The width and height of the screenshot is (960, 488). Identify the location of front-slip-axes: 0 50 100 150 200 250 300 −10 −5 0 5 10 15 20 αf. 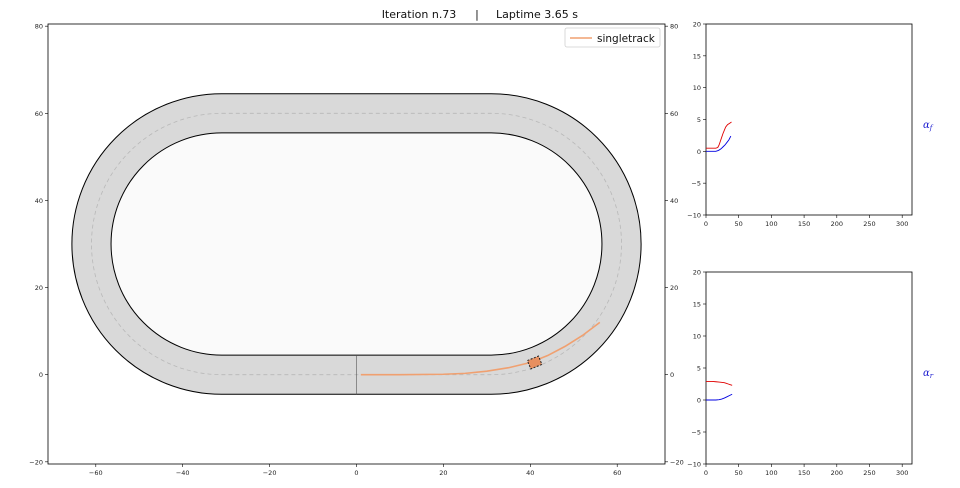
(810, 125).